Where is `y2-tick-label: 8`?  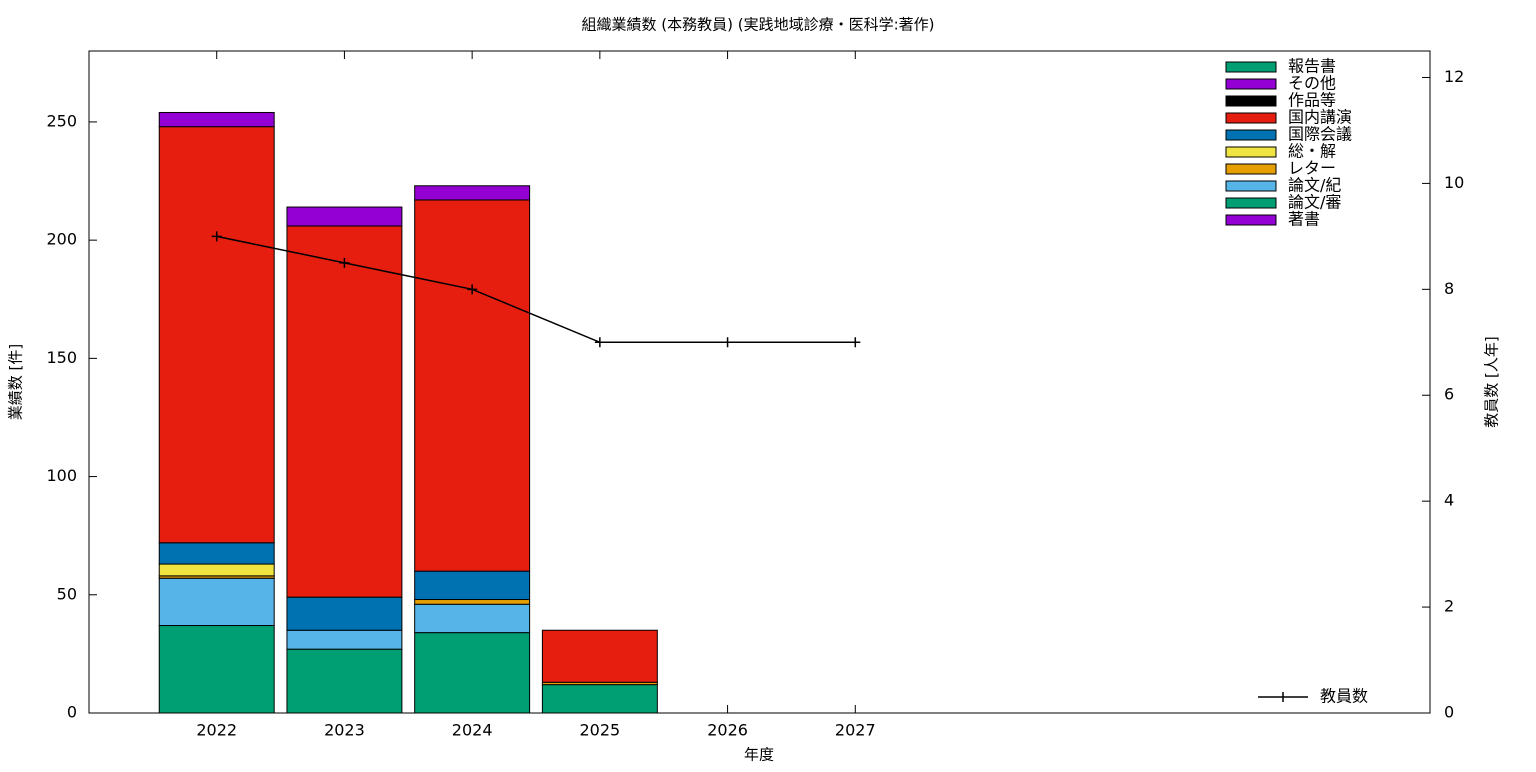 y2-tick-label: 8 is located at coordinates (1449, 288).